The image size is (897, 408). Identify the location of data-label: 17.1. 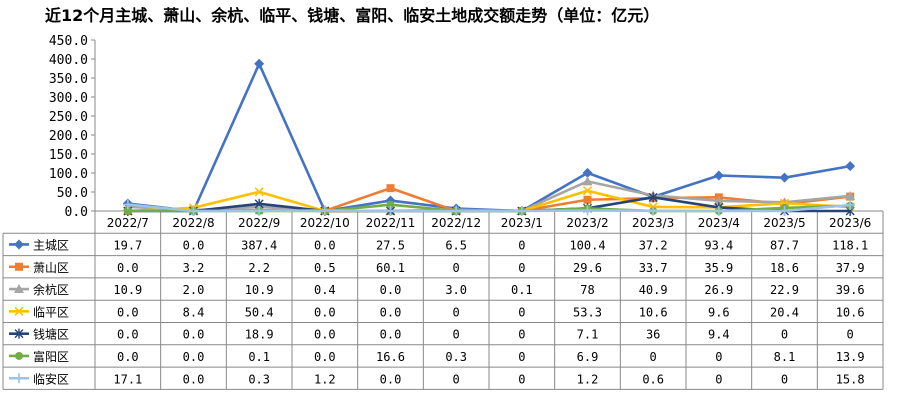
(127, 379).